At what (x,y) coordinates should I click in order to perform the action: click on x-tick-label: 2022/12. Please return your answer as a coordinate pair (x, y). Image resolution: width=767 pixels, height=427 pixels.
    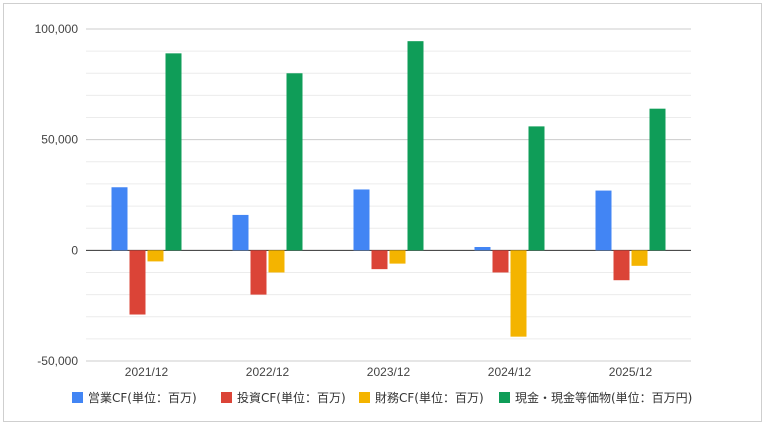
    Looking at the image, I should click on (268, 372).